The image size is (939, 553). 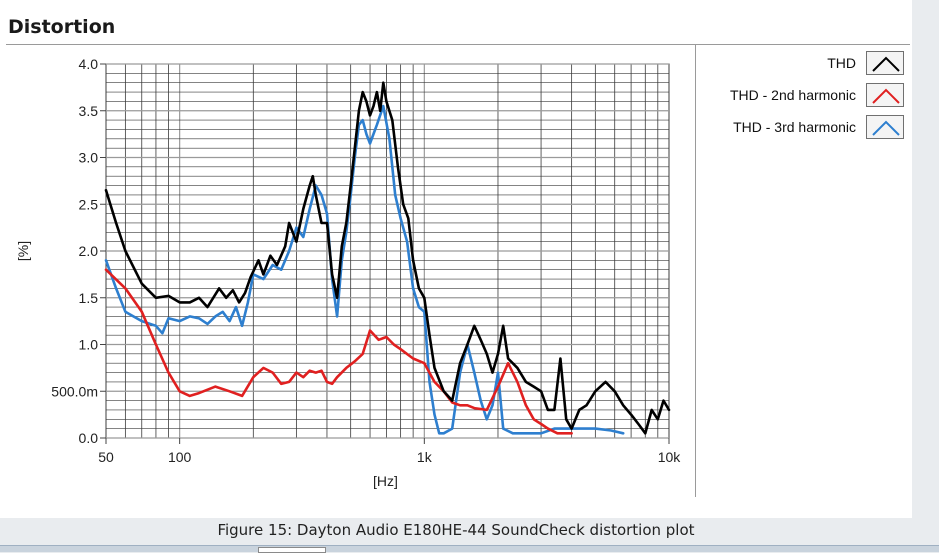 I want to click on legend-swatch-thd, so click(x=885, y=63).